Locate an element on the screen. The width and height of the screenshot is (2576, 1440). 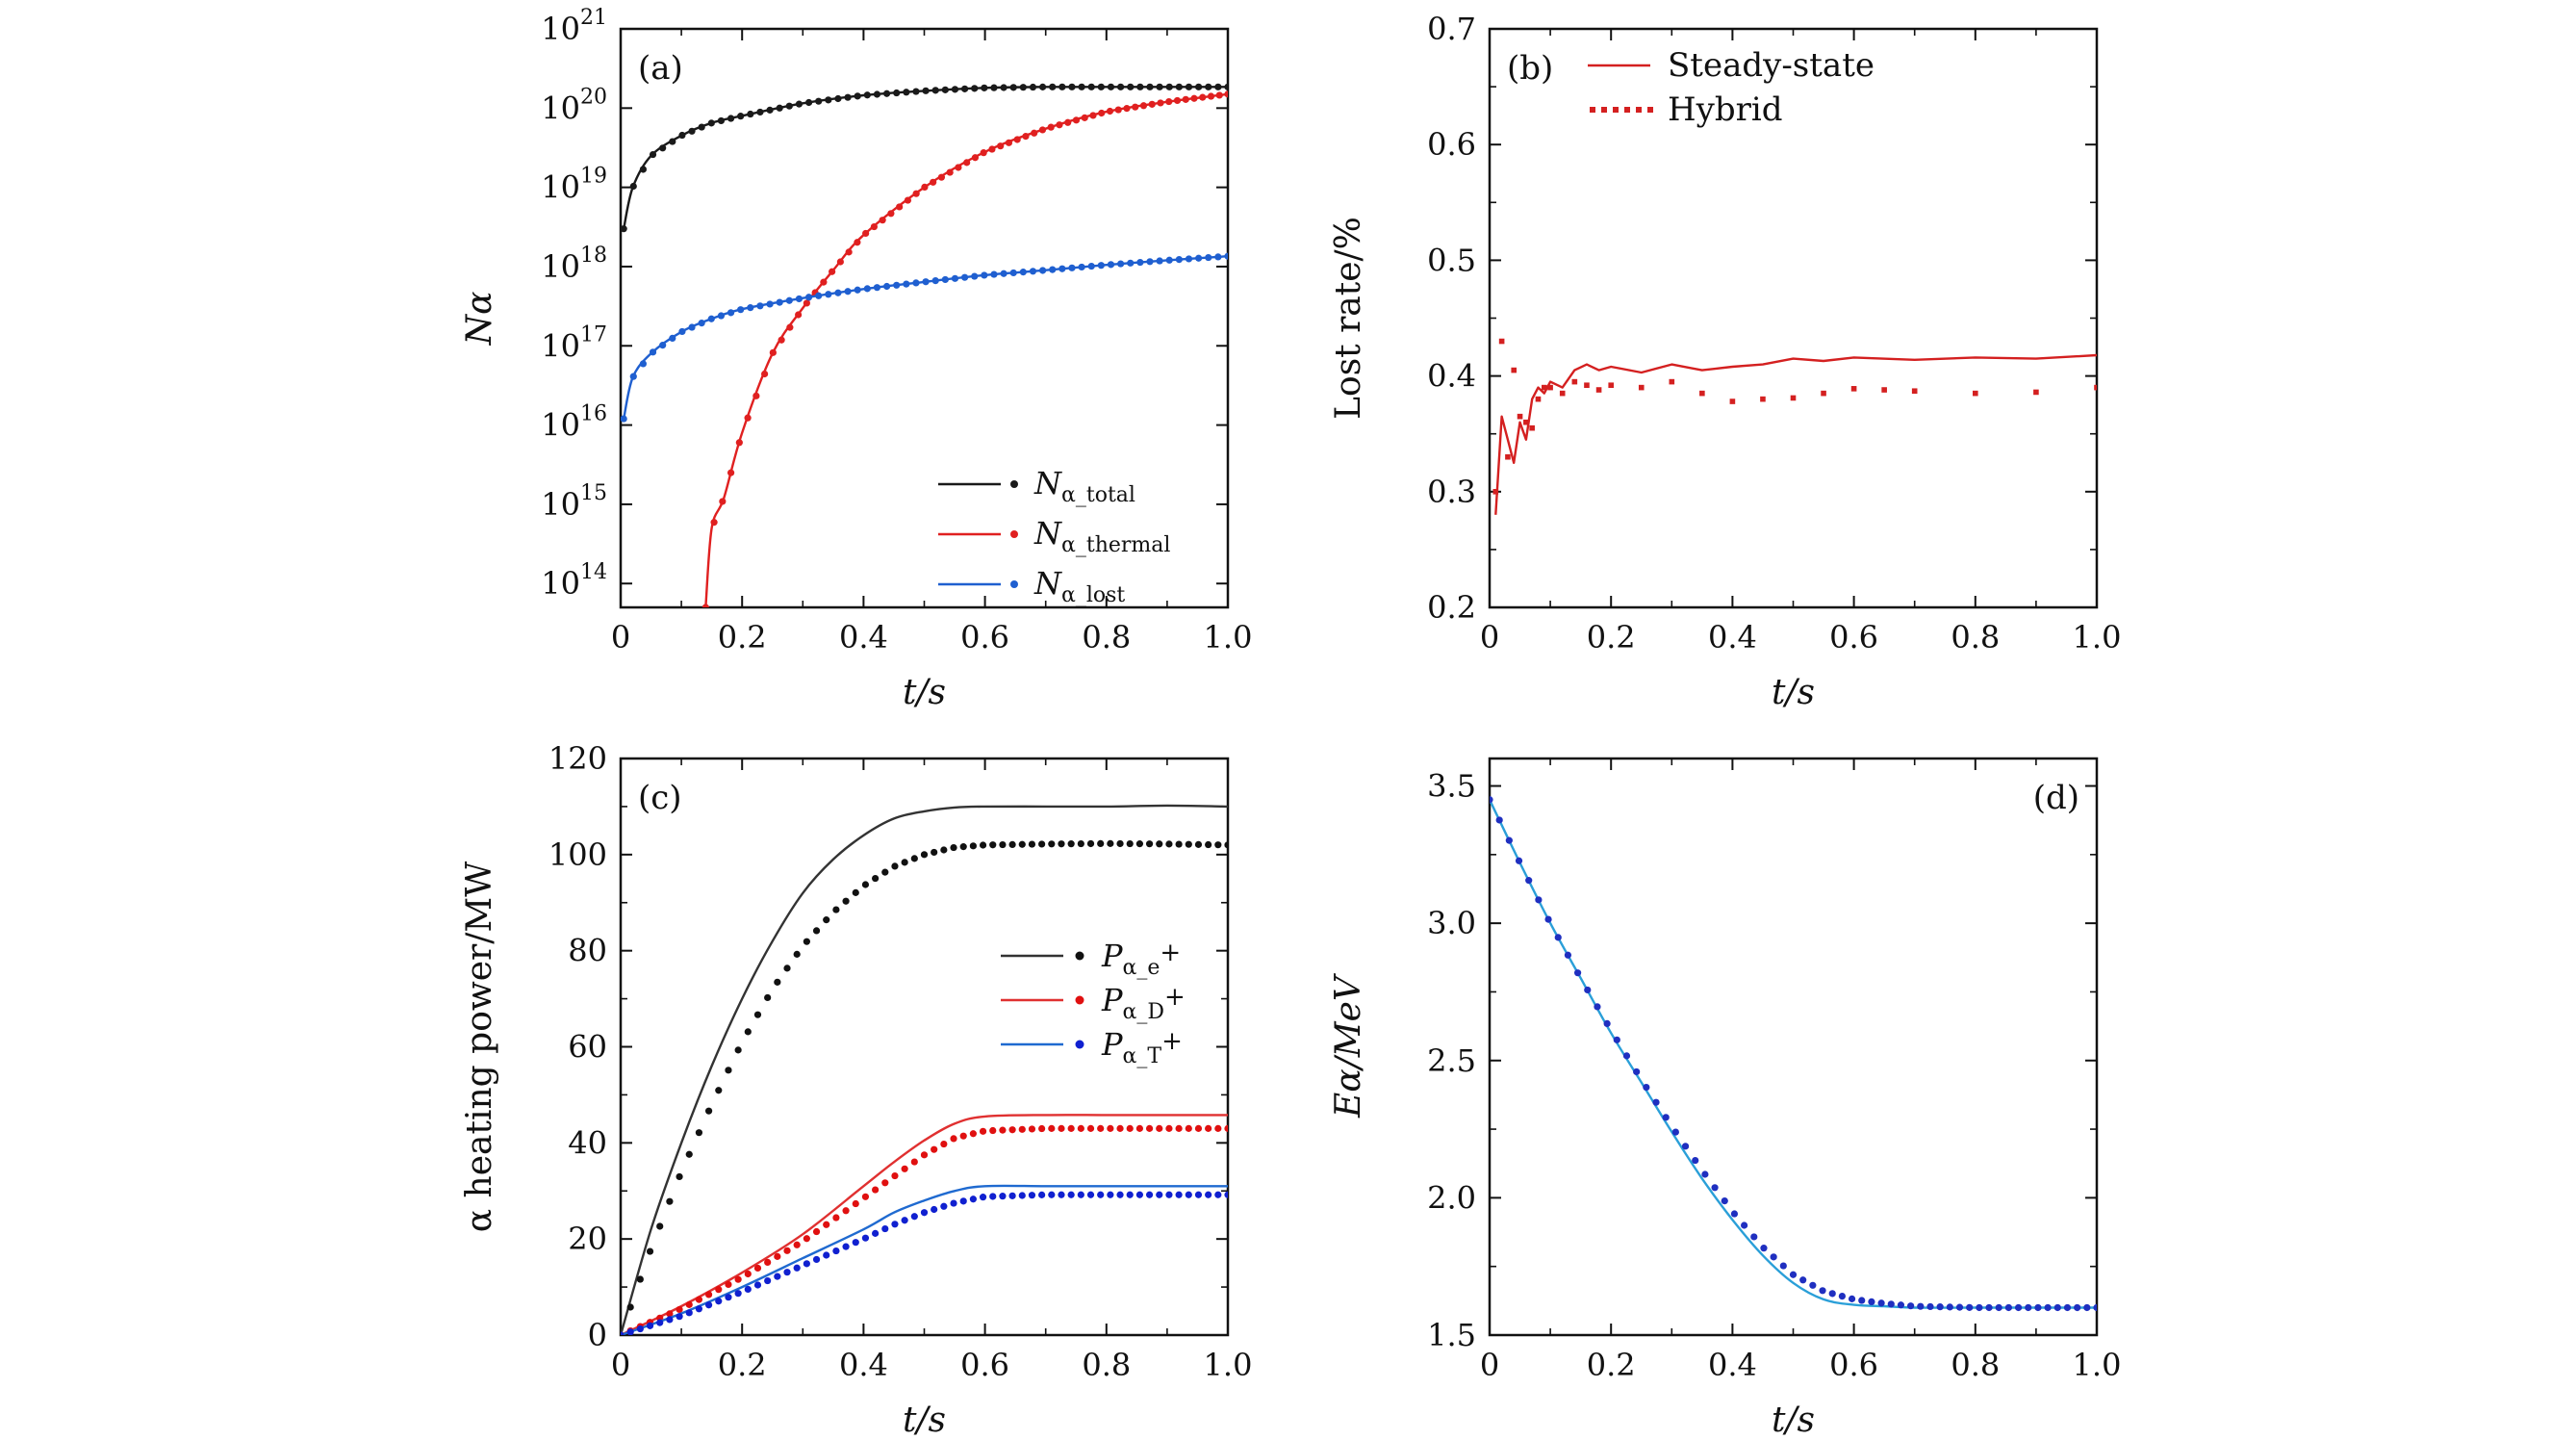
panel-label: (a) is located at coordinates (660, 68).